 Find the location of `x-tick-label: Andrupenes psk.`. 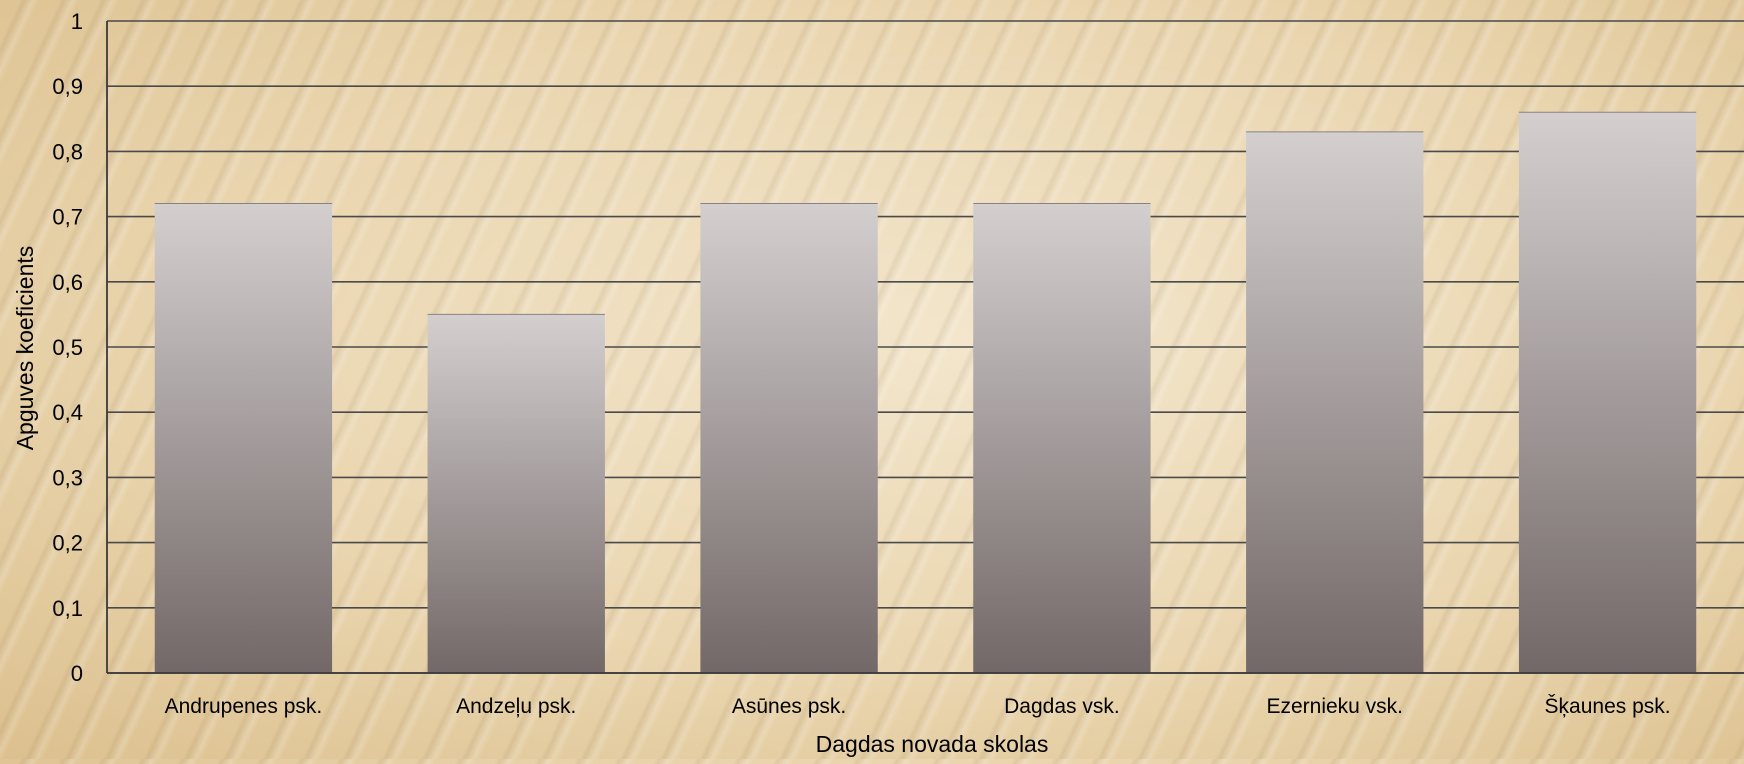

x-tick-label: Andrupenes psk. is located at coordinates (244, 706).